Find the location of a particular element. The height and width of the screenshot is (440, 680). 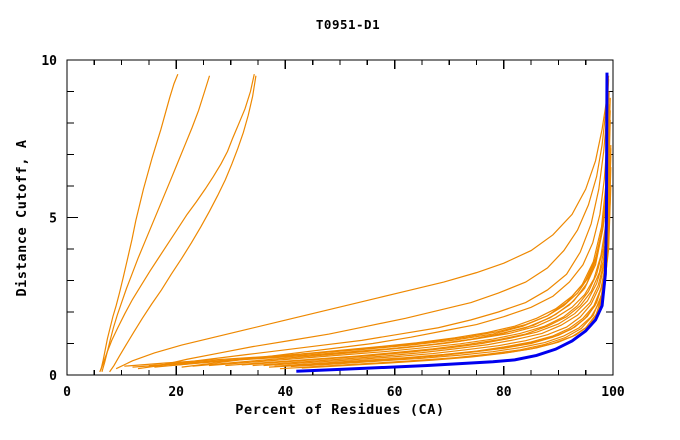

x-tick-label: 80 is located at coordinates (504, 392).